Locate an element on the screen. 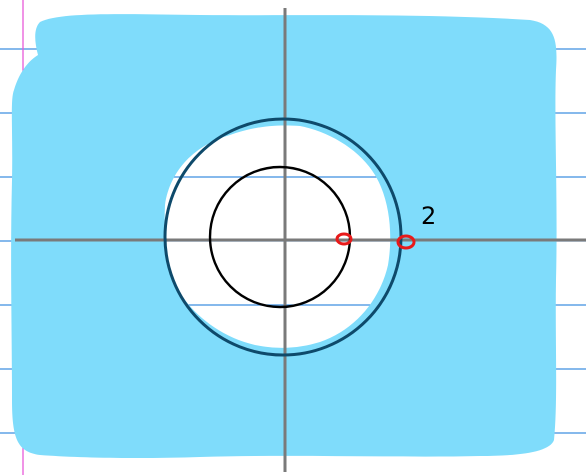 Image resolution: width=586 pixels, height=475 pixels. inner-point-marker is located at coordinates (344, 239).